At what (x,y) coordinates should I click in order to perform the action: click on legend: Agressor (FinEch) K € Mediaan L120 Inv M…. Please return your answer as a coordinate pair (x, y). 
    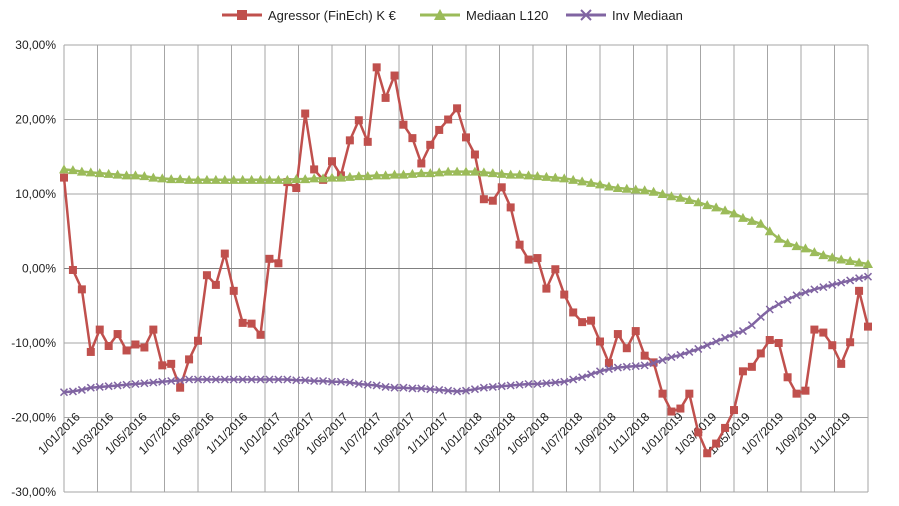
    Looking at the image, I should click on (452, 15).